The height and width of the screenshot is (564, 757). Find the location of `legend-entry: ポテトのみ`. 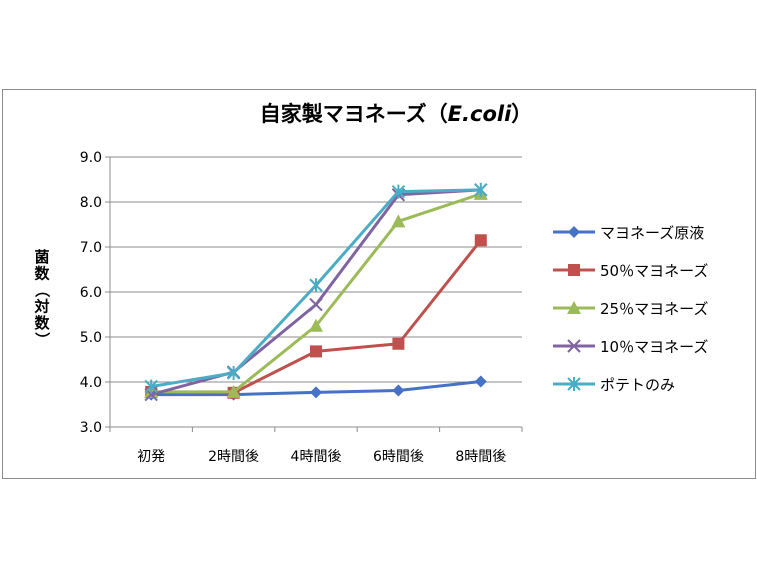

legend-entry: ポテトのみ is located at coordinates (614, 385).